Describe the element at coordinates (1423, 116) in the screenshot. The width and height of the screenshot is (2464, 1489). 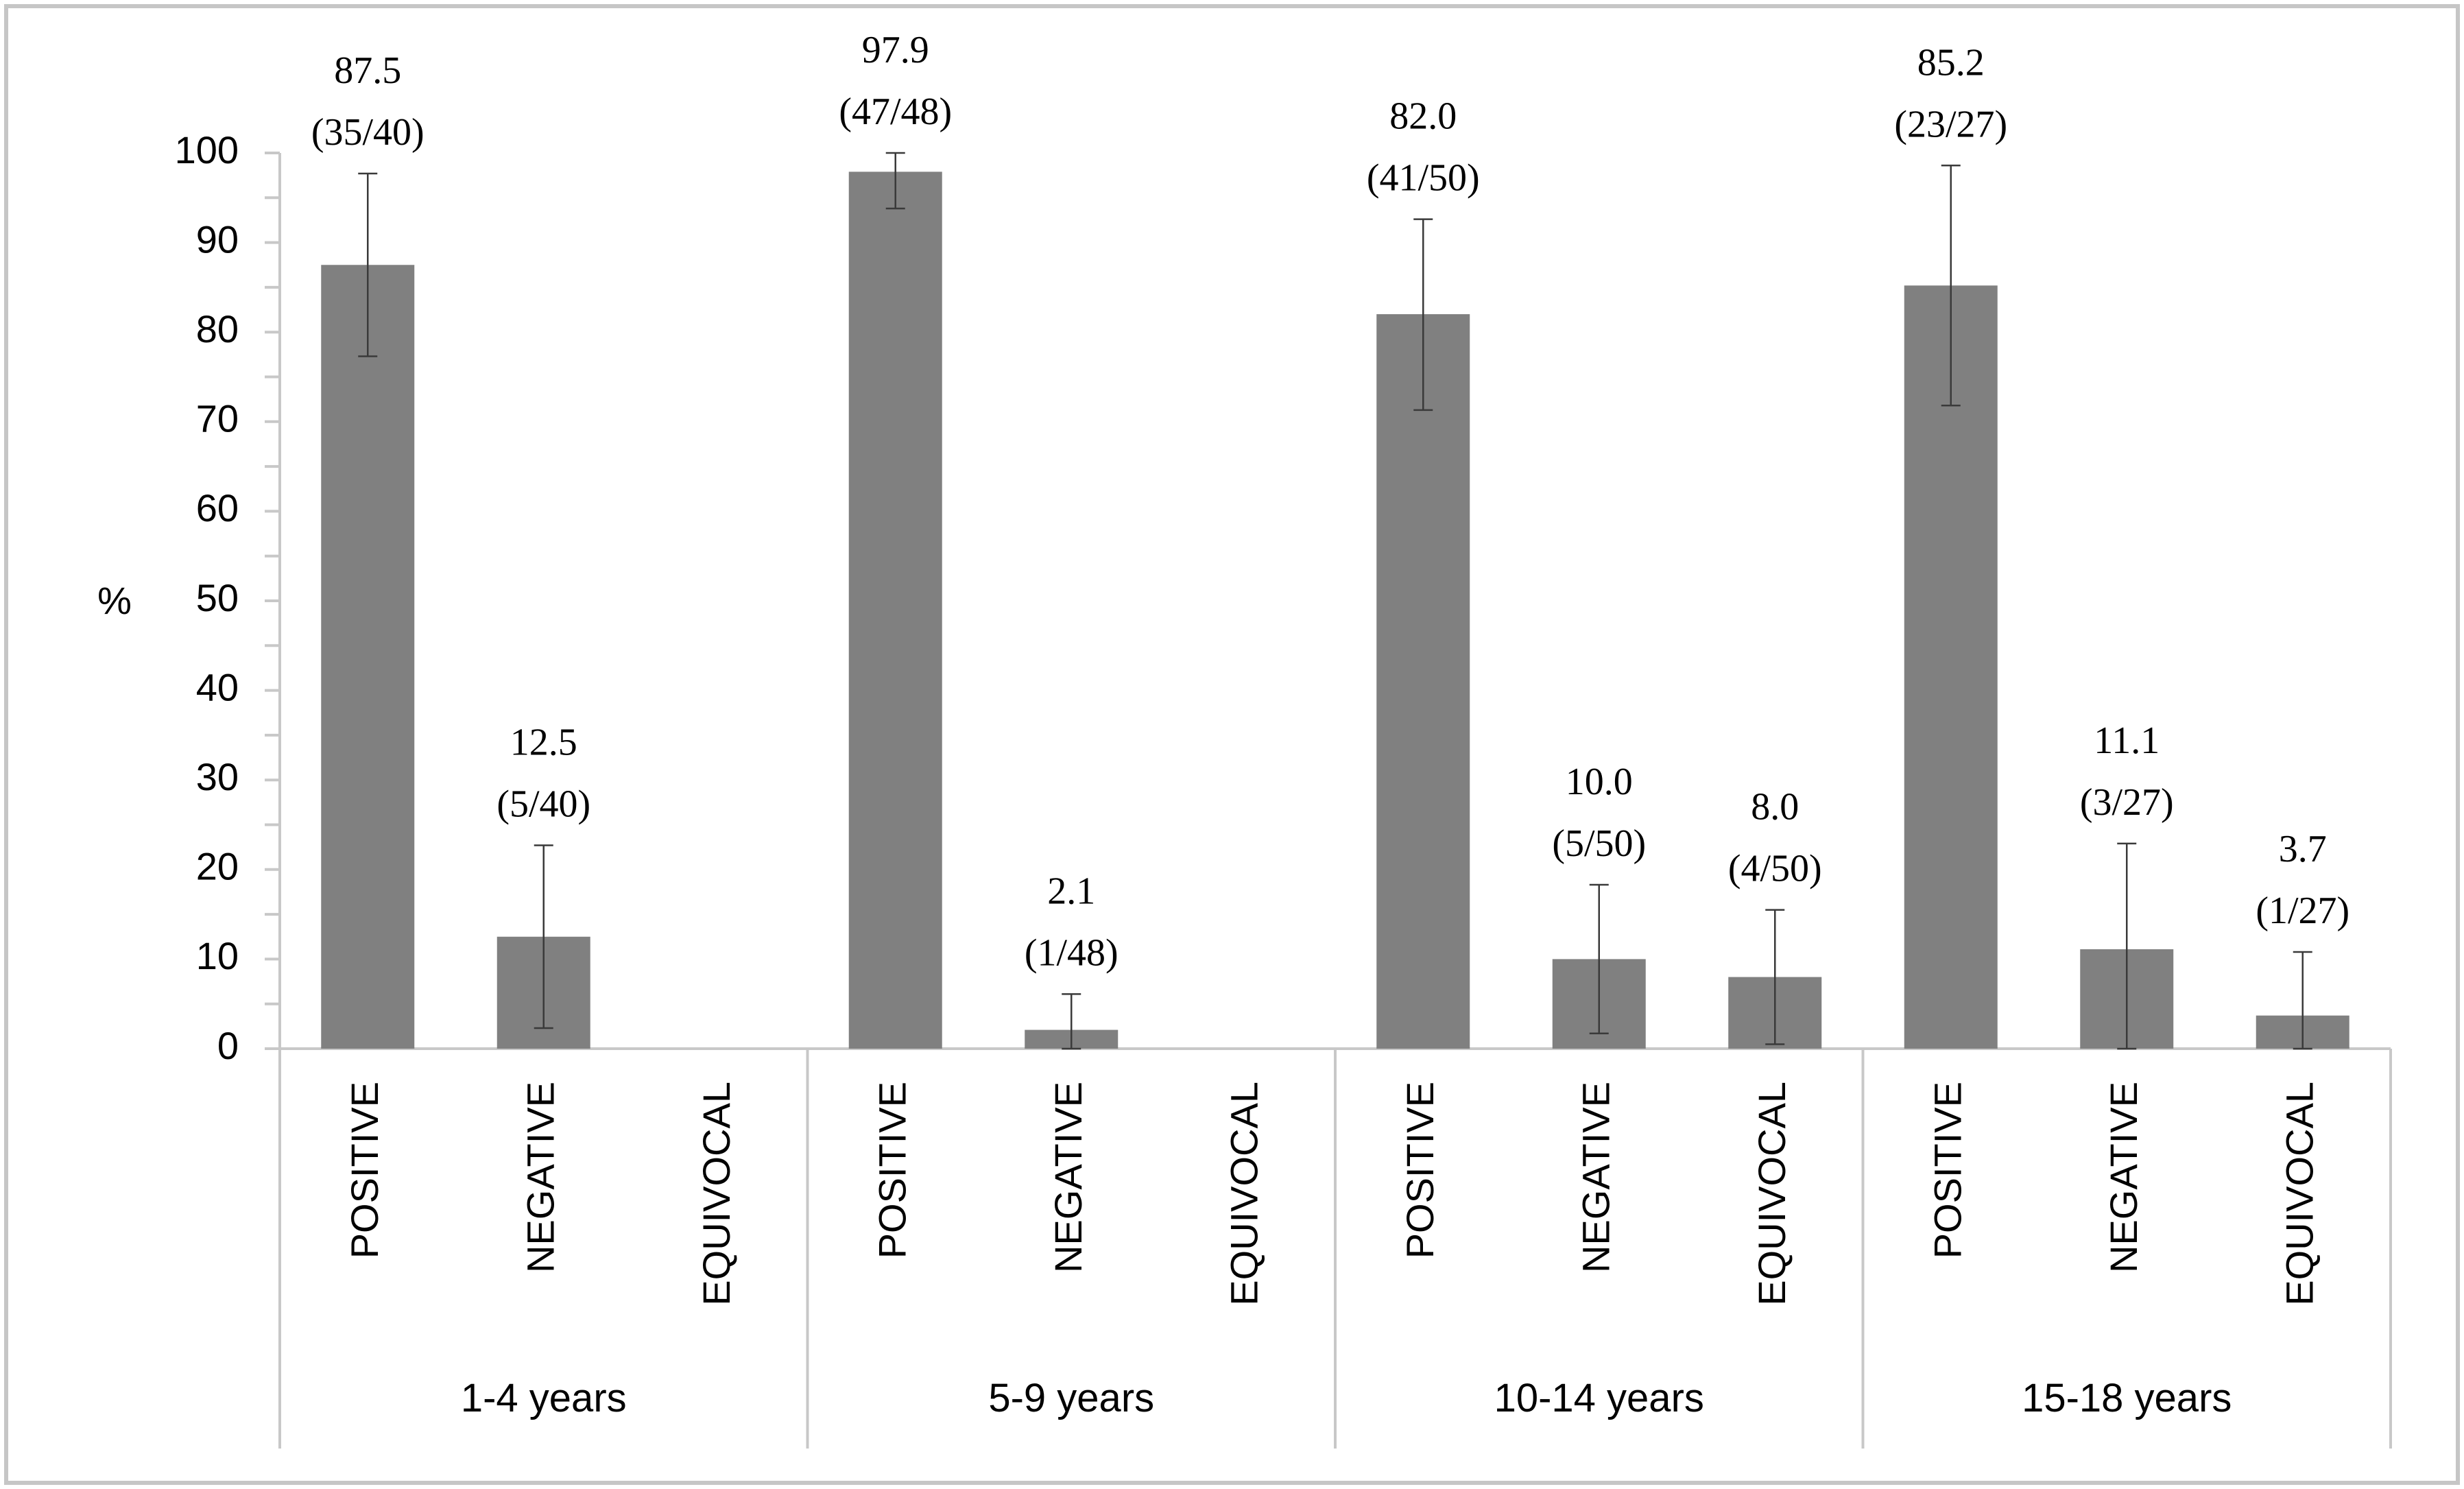
I see `data-label-value: 82.0` at that location.